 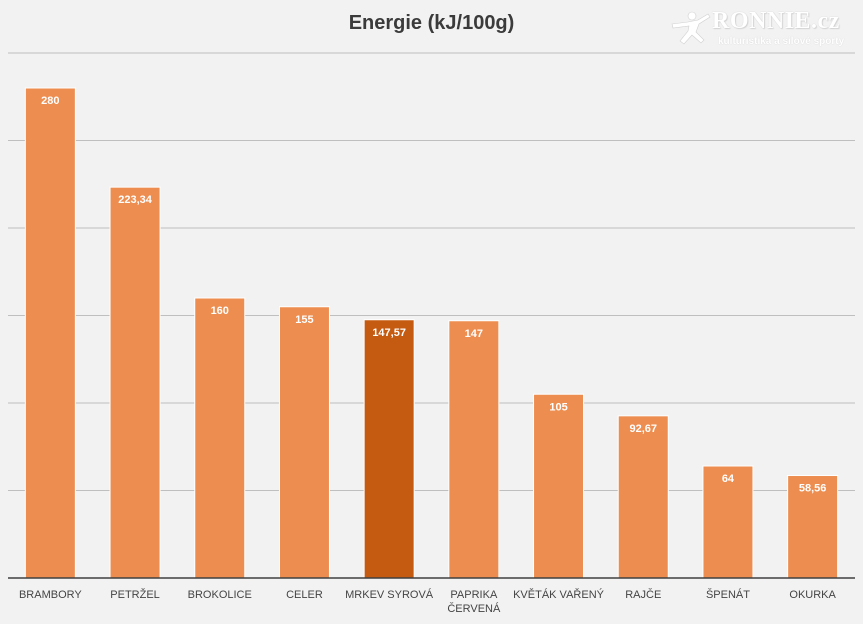 I want to click on category-label: BROKOLICE, so click(x=220, y=595).